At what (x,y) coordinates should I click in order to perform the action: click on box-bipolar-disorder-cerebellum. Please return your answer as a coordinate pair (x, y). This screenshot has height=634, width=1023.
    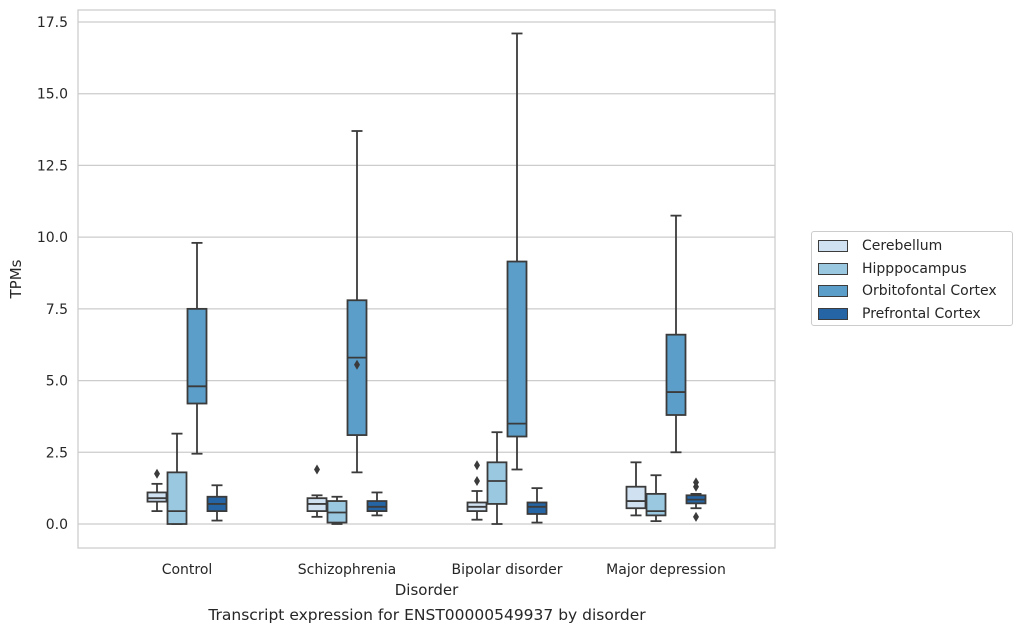
    Looking at the image, I should click on (477, 490).